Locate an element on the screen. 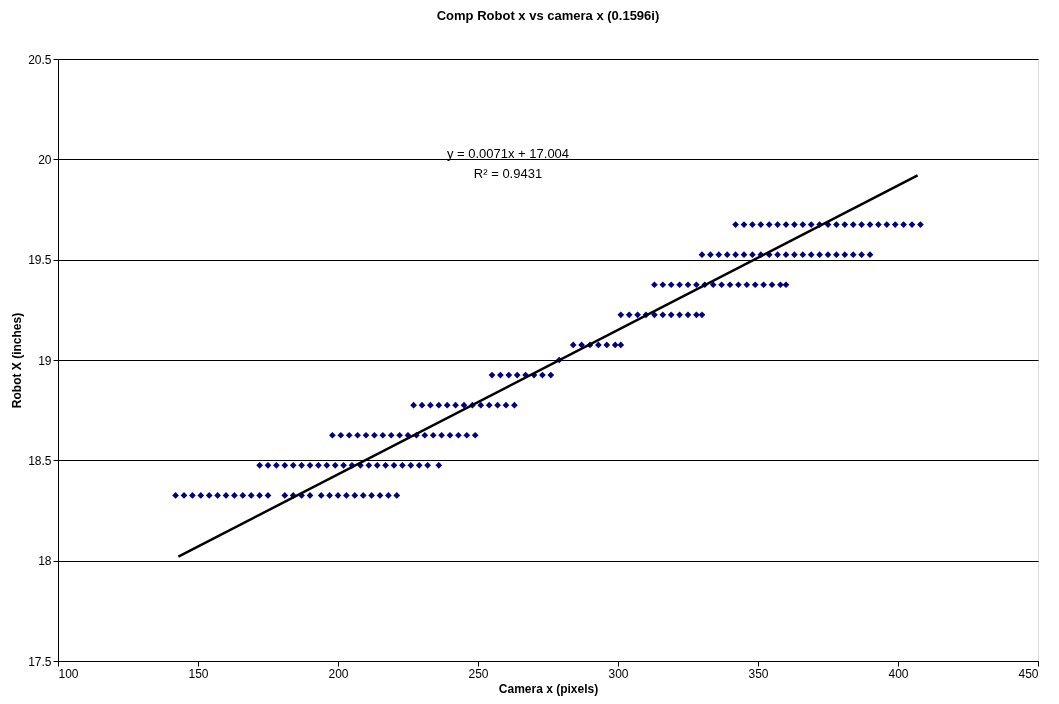 The width and height of the screenshot is (1059, 704). x-tick-label: 150 is located at coordinates (198, 673).